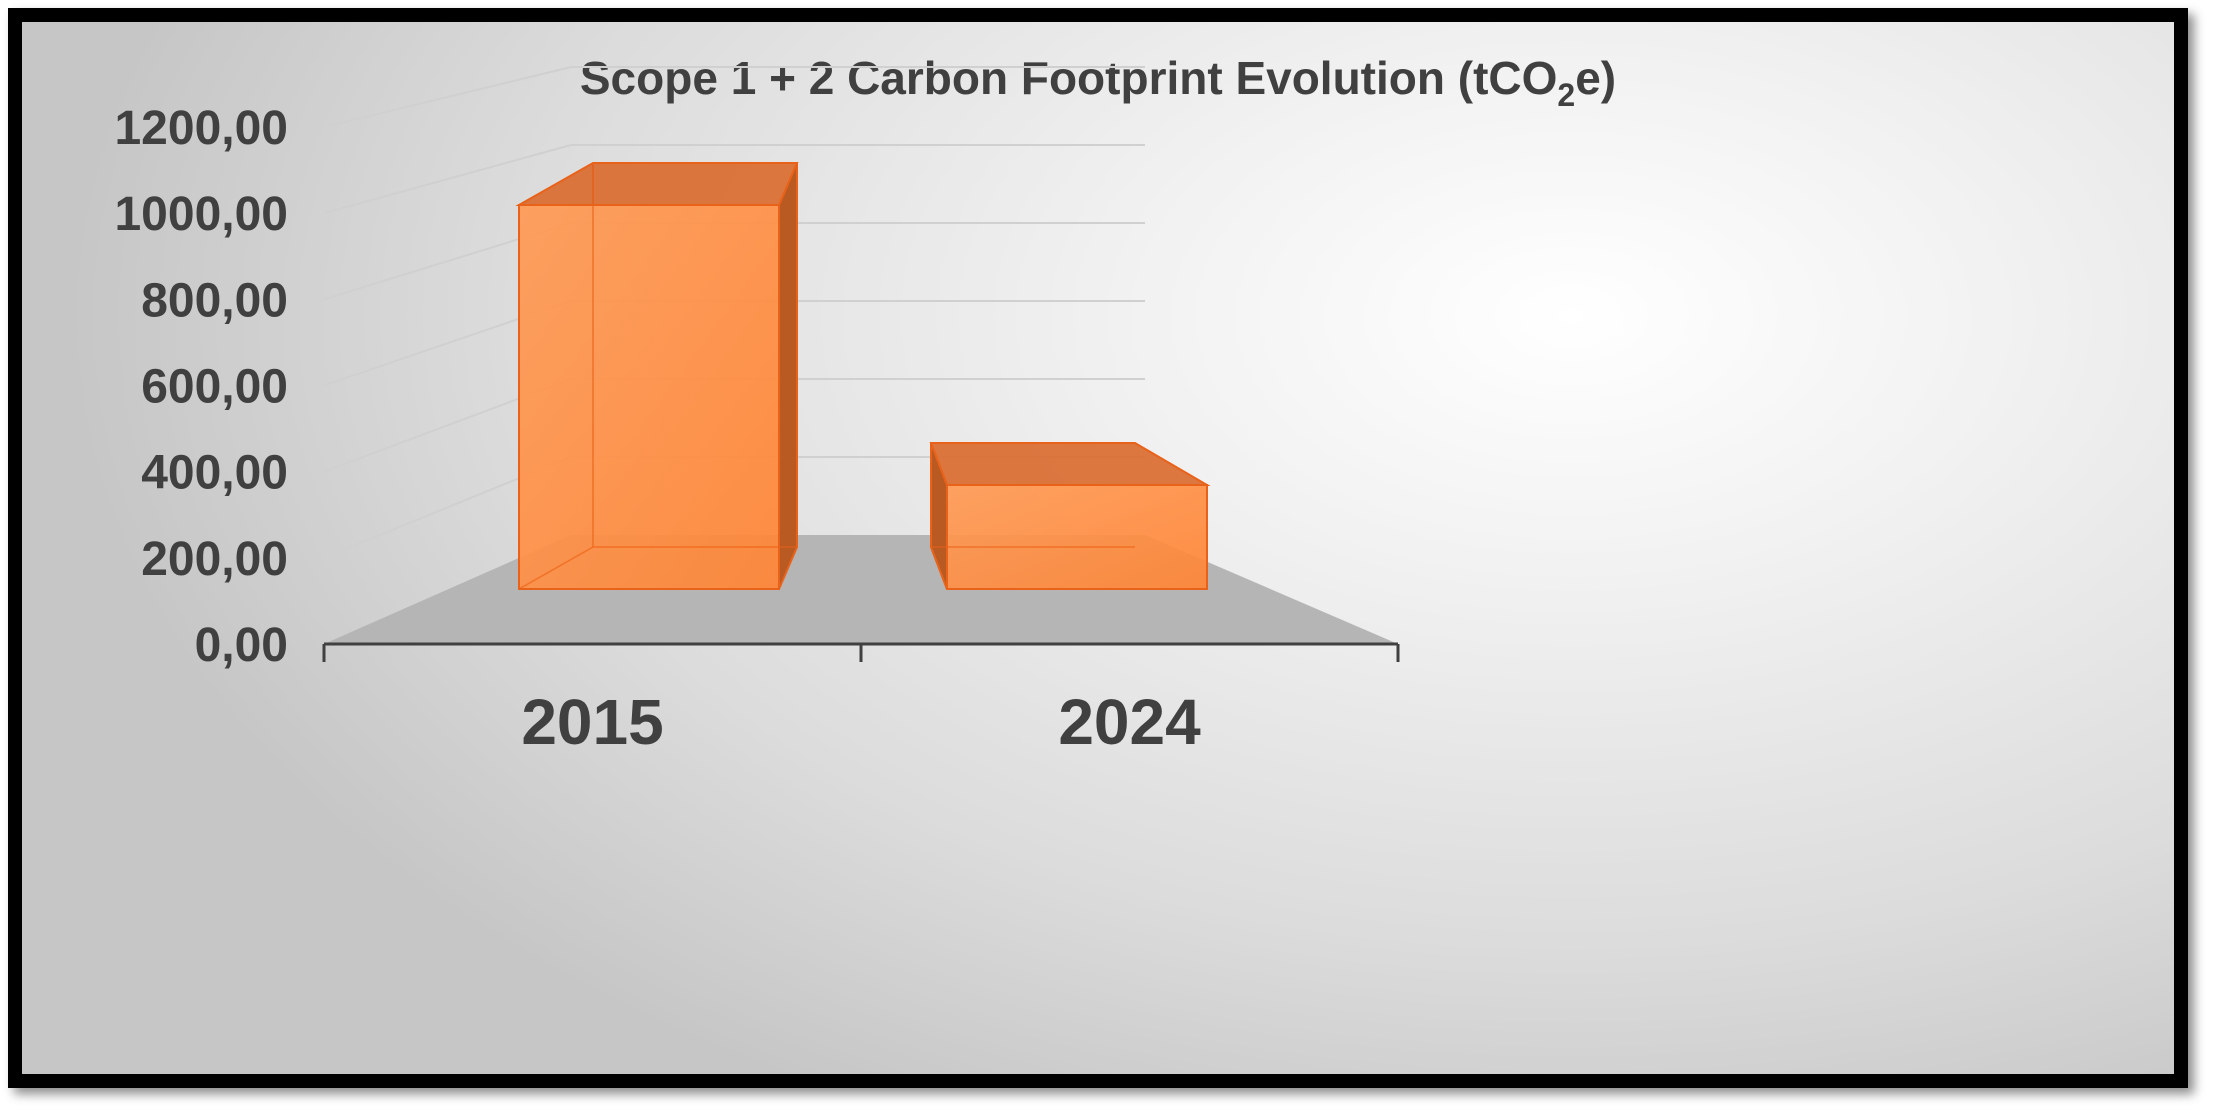 The image size is (2216, 1119). I want to click on x-tick-label: 2015, so click(592, 722).